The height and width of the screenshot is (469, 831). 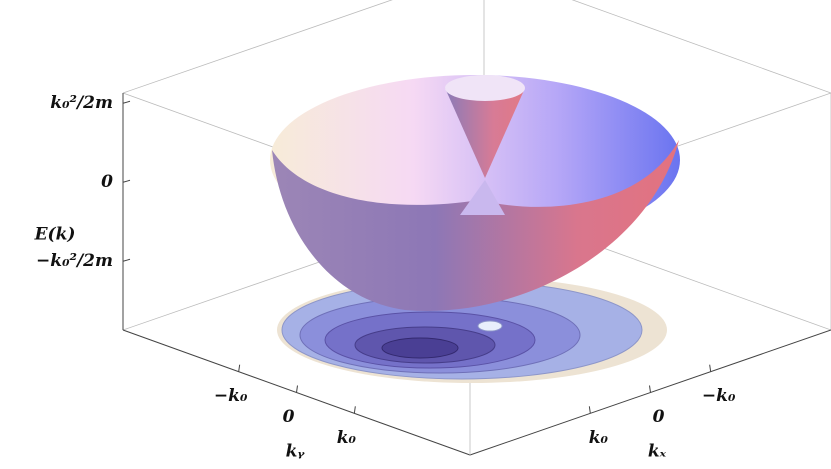 I want to click on z-tick-label: 0, so click(x=107, y=182).